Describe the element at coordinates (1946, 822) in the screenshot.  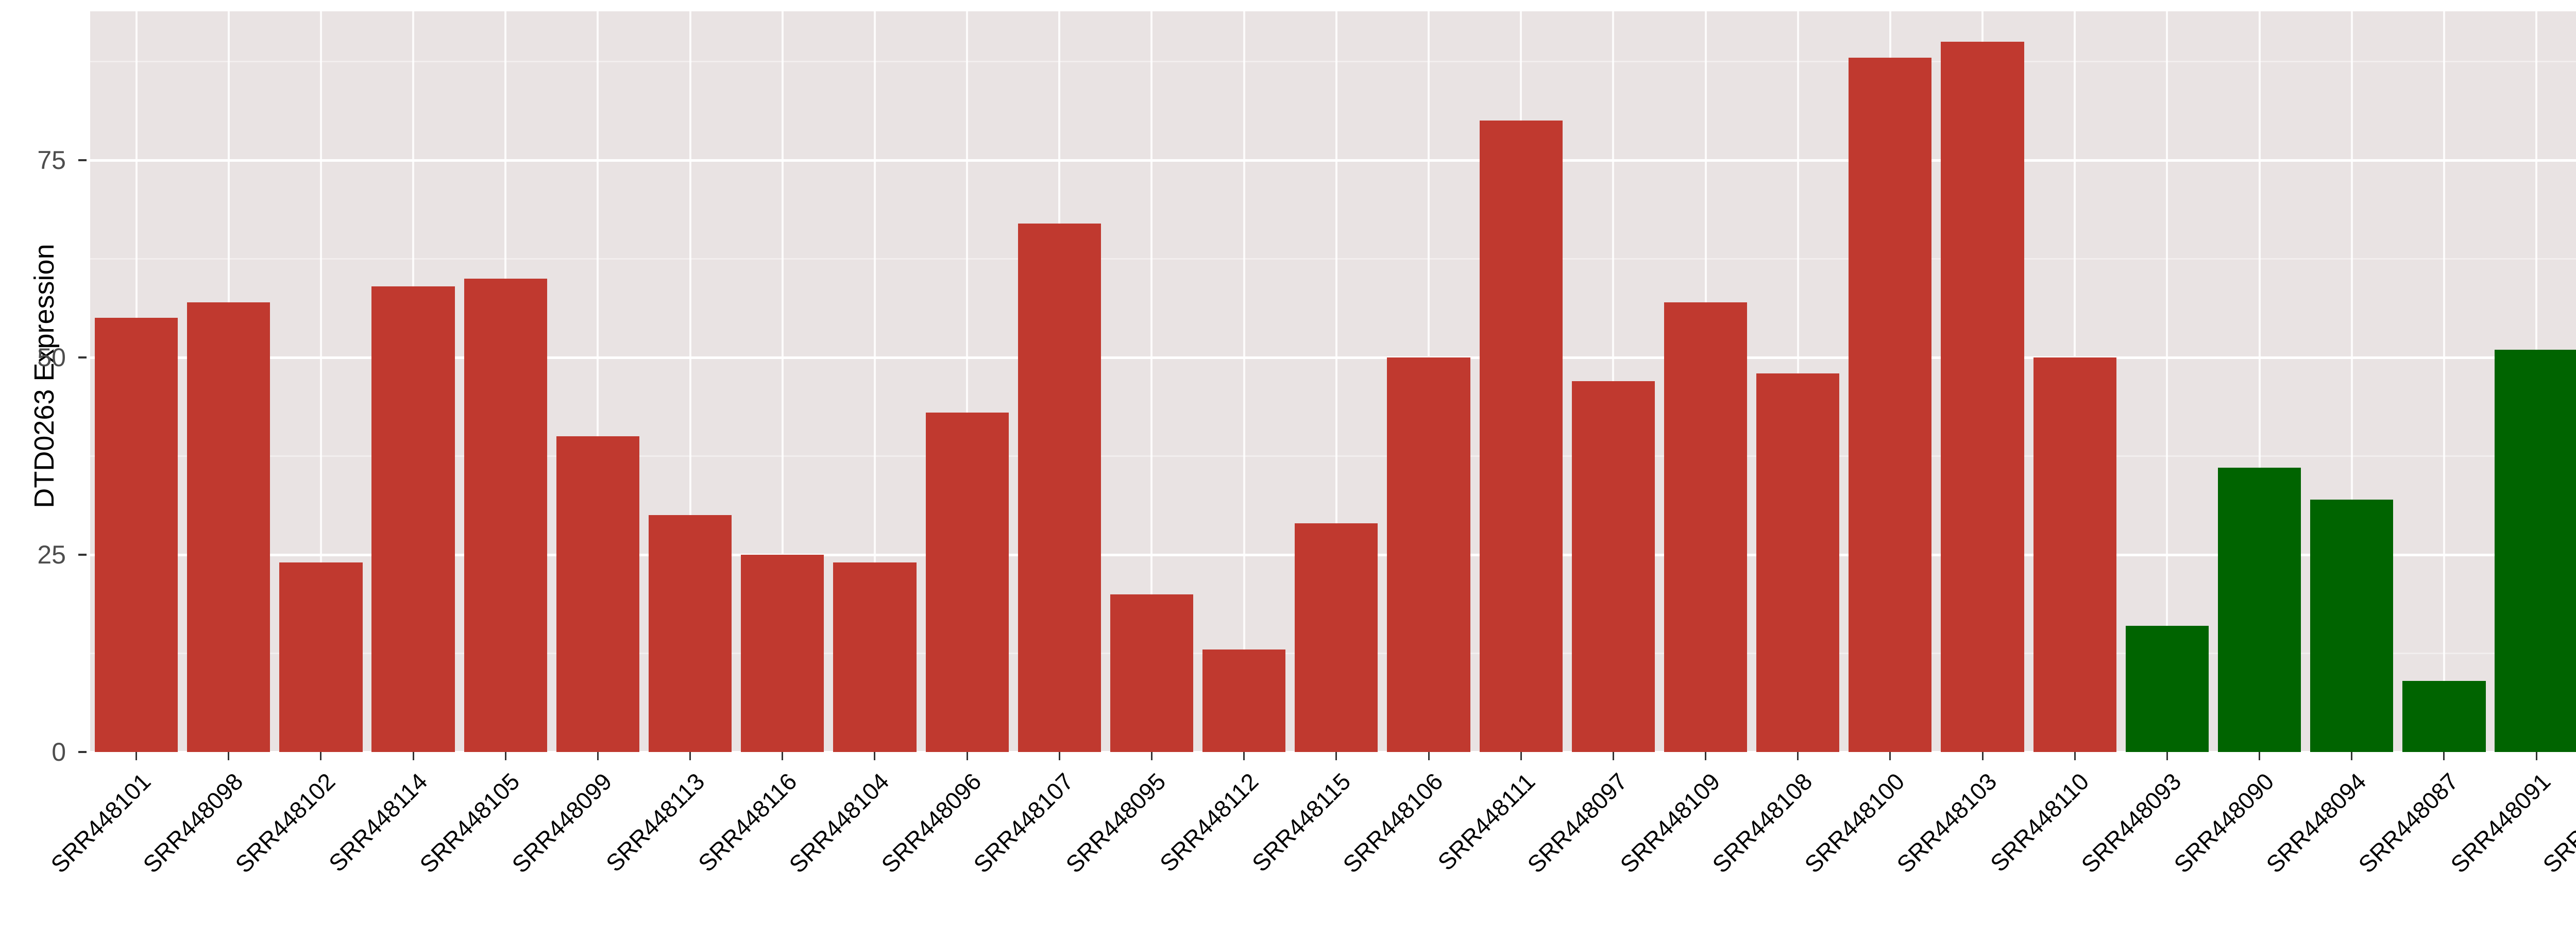
I see `x-axis-tick-label: SRR448103` at that location.